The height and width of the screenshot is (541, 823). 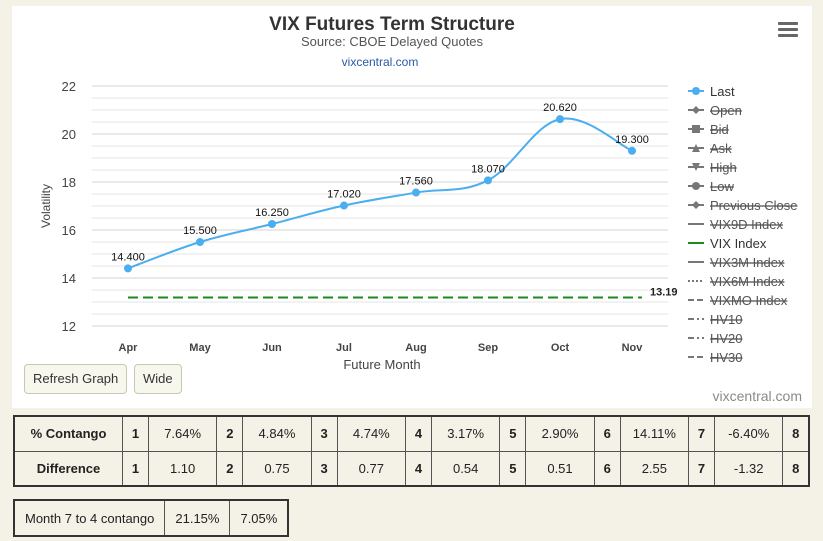 What do you see at coordinates (633, 348) in the screenshot?
I see `x-tick-label: Nov` at bounding box center [633, 348].